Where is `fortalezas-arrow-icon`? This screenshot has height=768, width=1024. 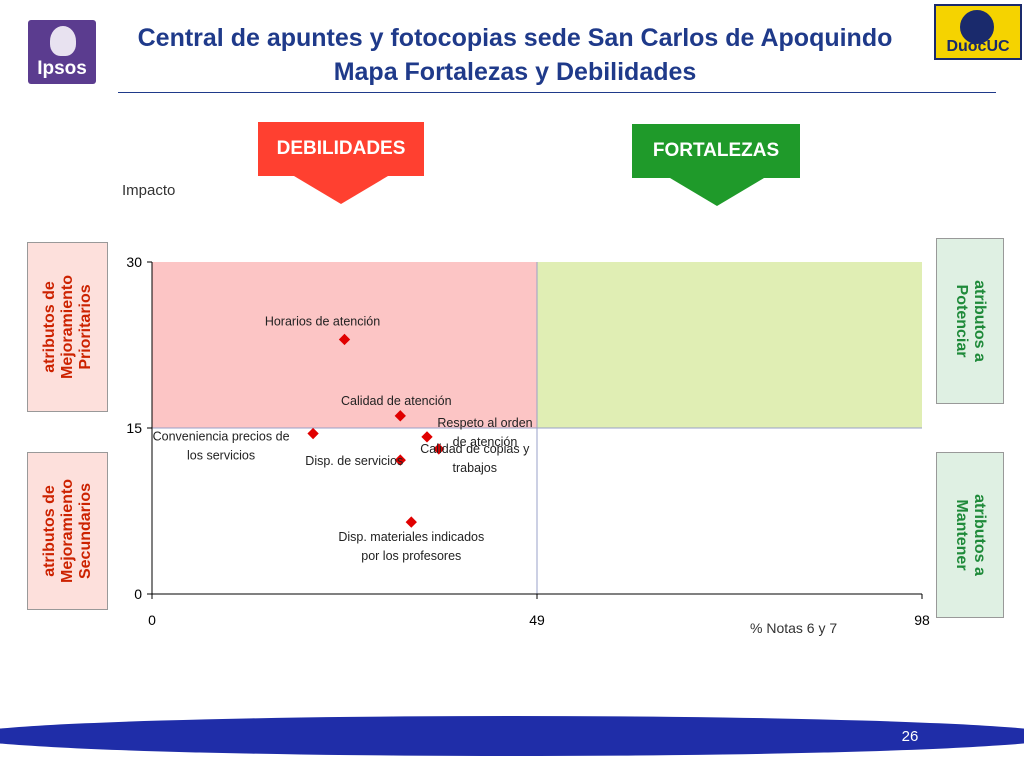
fortalezas-arrow-icon is located at coordinates (717, 192).